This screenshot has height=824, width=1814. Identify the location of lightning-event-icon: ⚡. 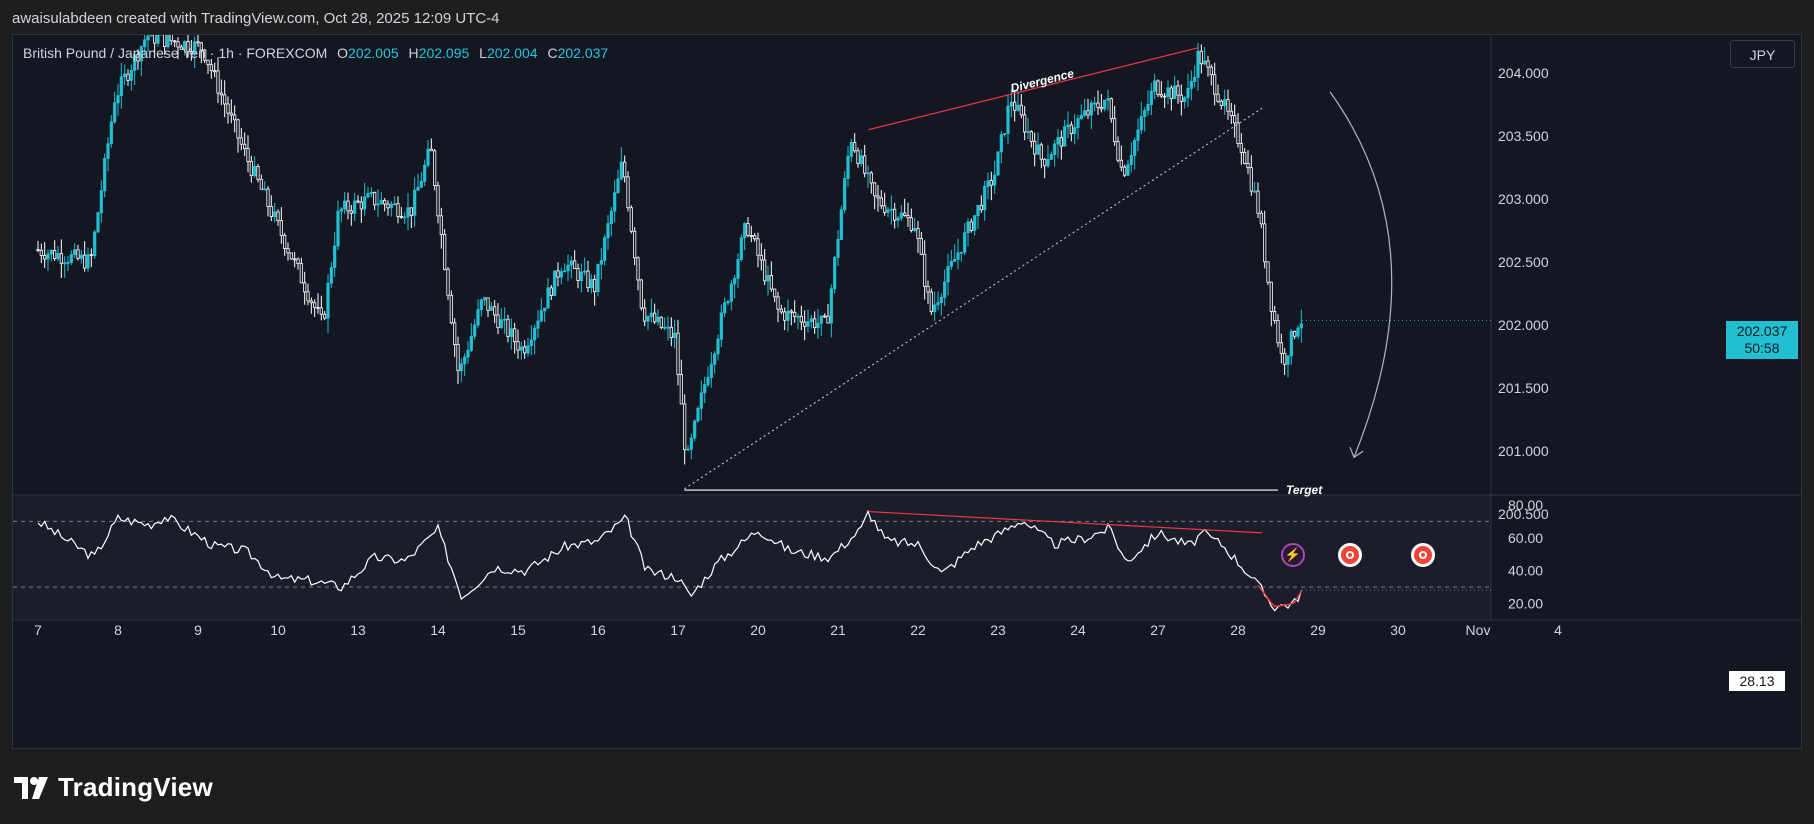
(1293, 555).